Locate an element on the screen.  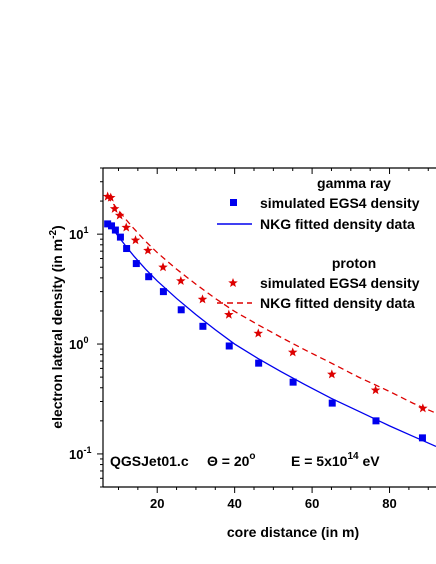
annotation-energy-unit: eV is located at coordinates (370, 461).